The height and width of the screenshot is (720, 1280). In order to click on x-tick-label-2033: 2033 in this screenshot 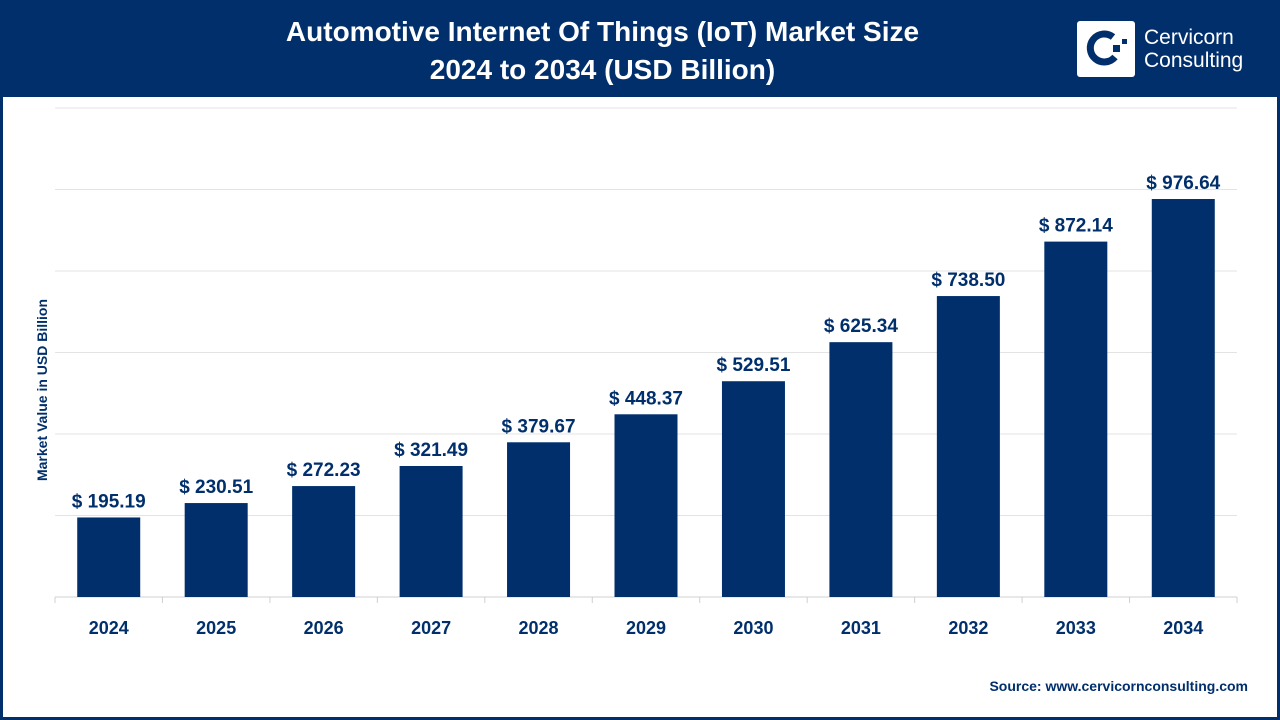, I will do `click(1076, 628)`.